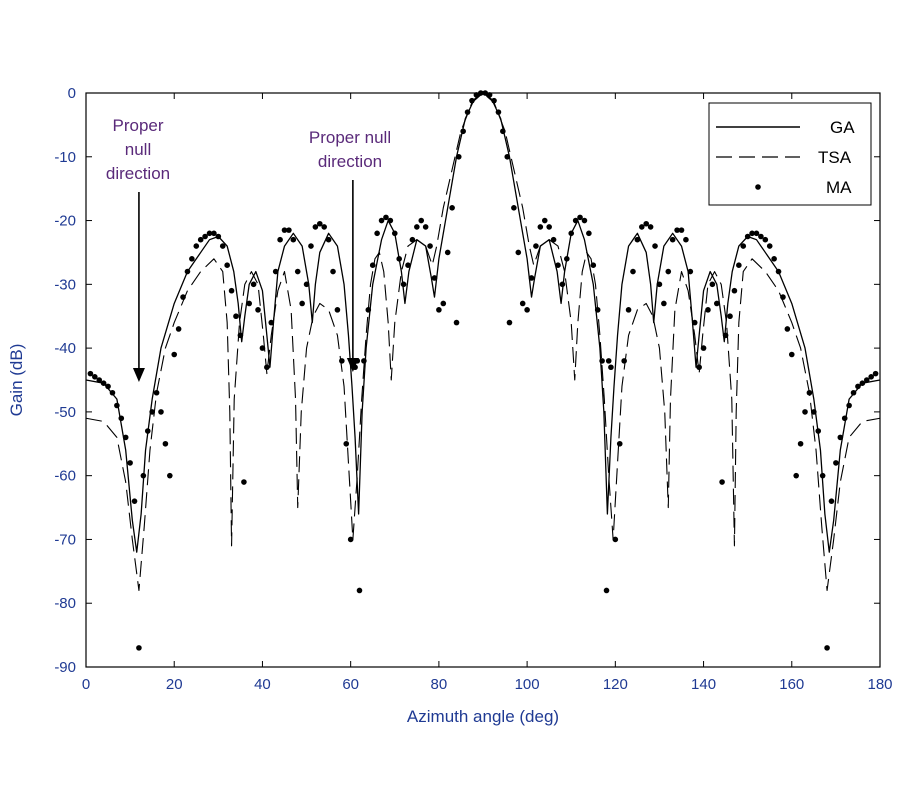 This screenshot has width=900, height=800. Describe the element at coordinates (839, 187) in the screenshot. I see `legend-label-ma: MA` at that location.